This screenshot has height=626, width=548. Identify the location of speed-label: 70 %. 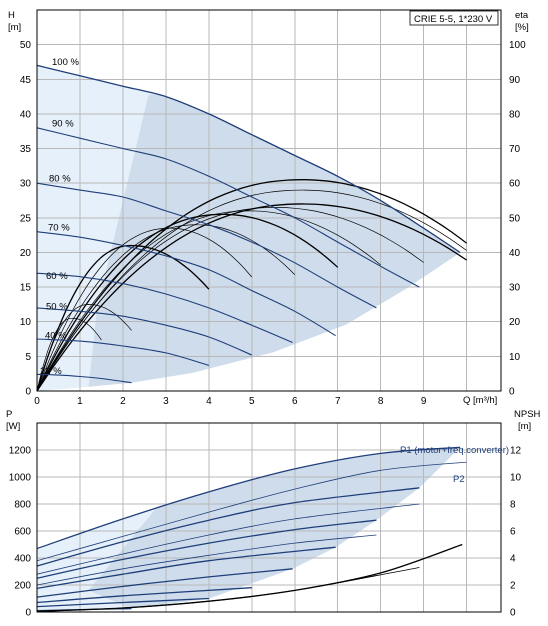
(59, 228).